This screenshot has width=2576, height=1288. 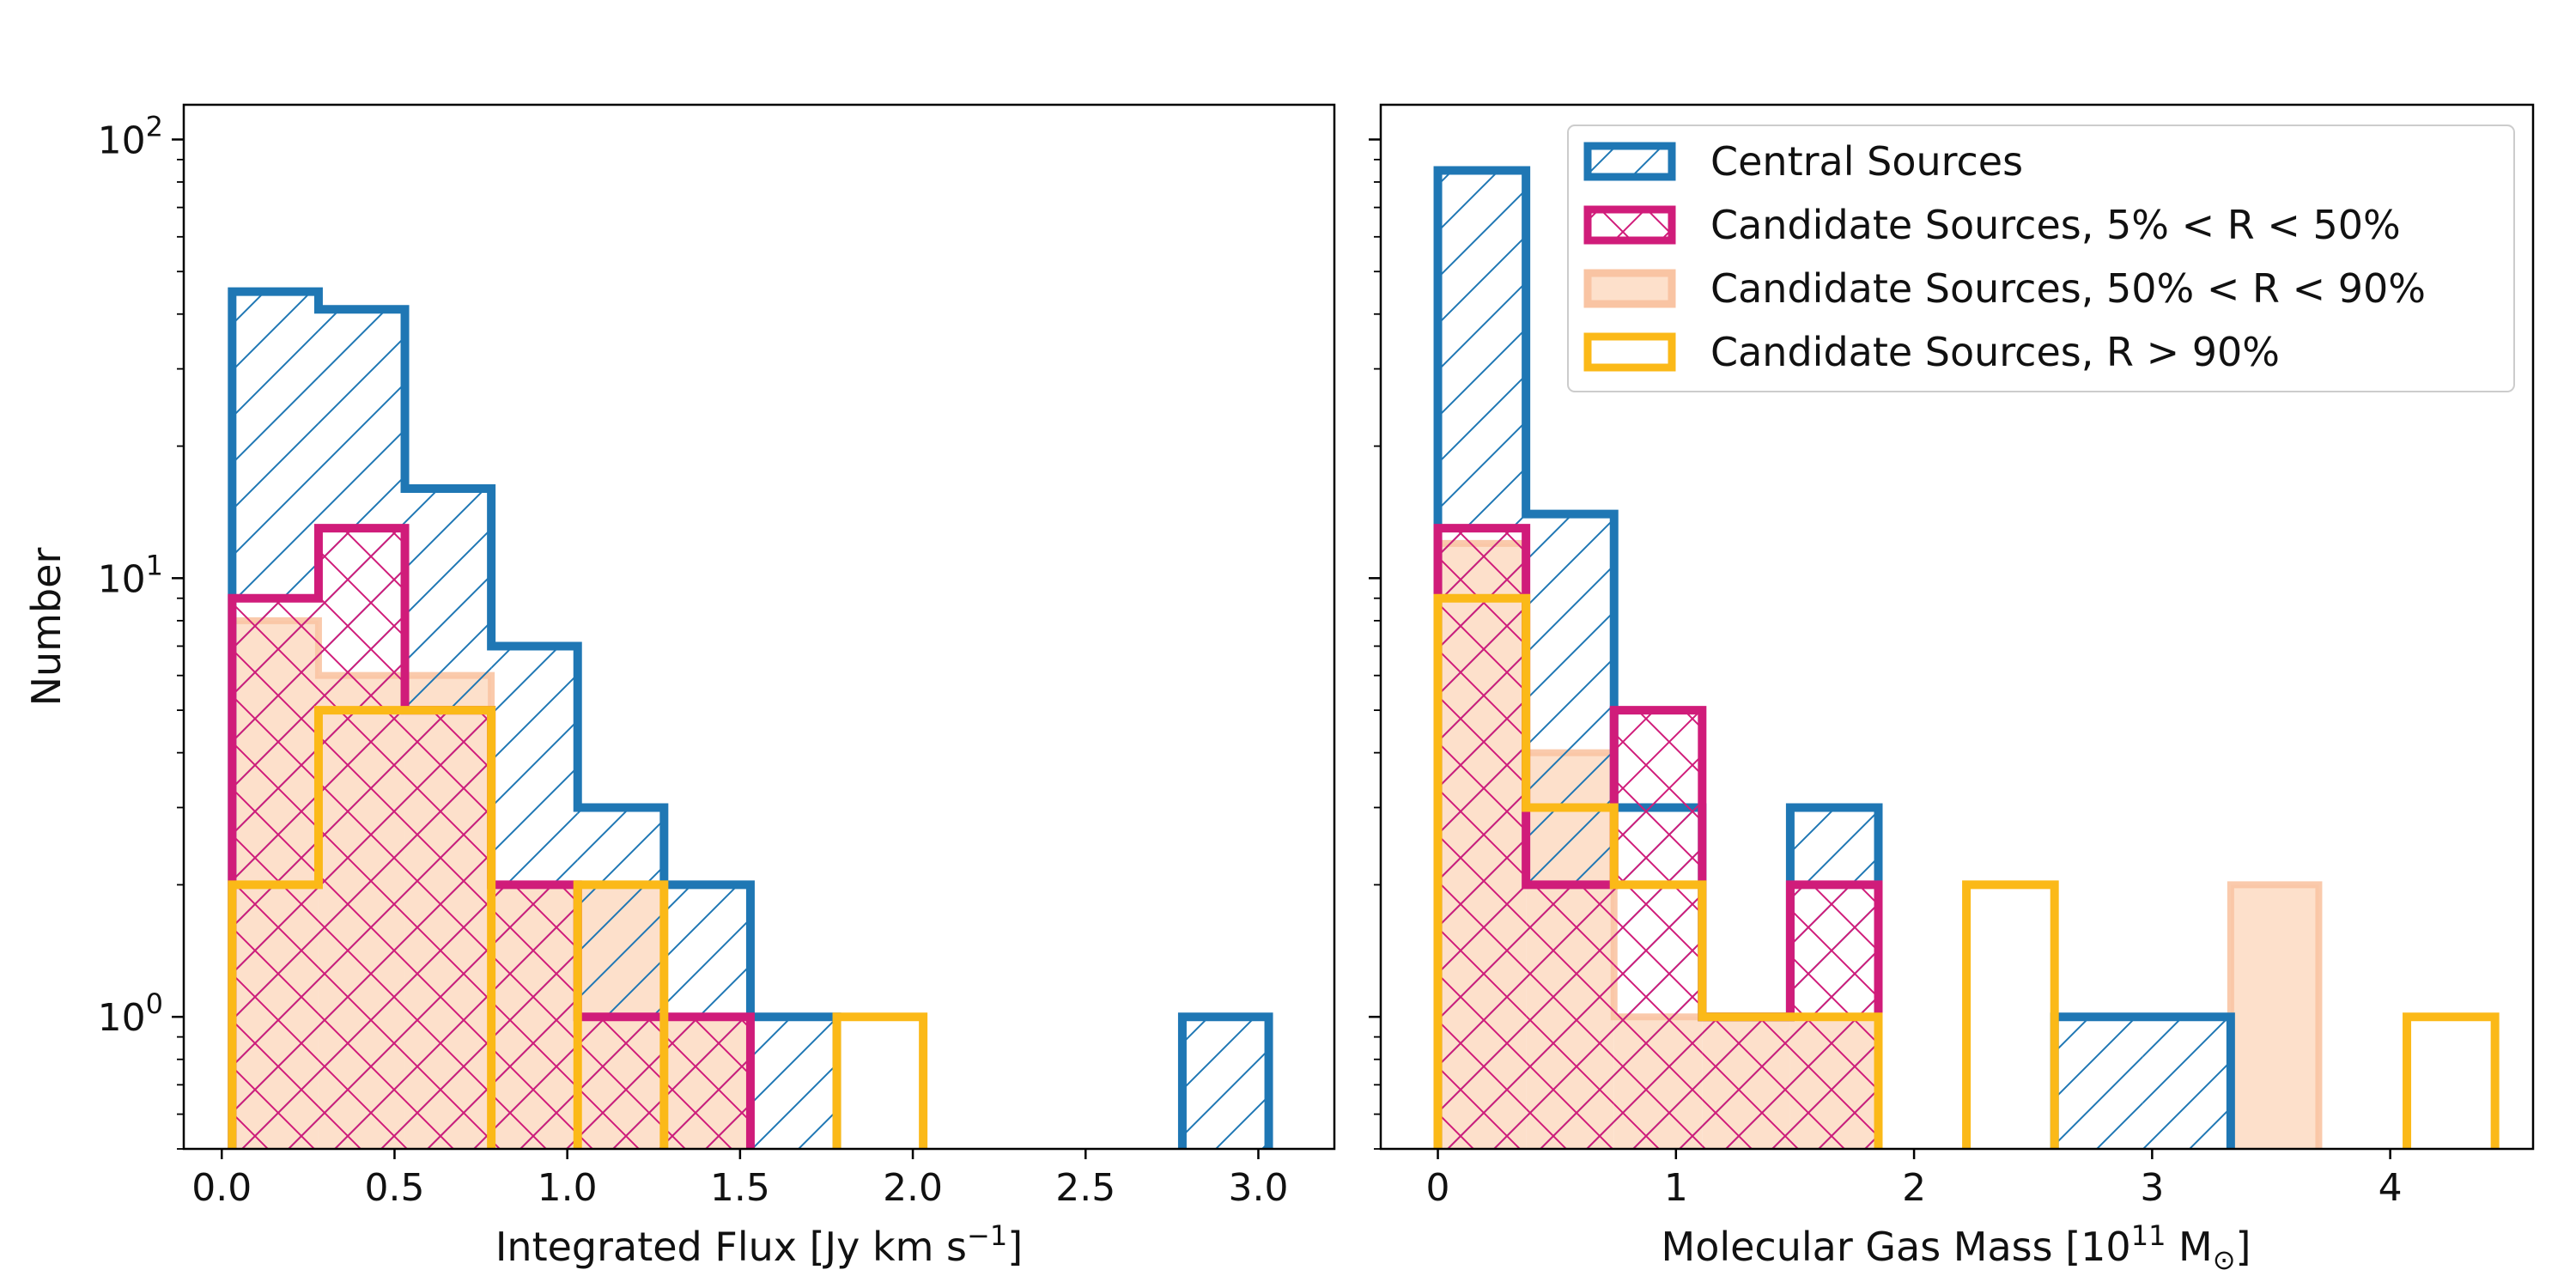 I want to click on legend-entry-cand-5-50: Candidate Sources, 5% < R < 50%, so click(x=1992, y=225).